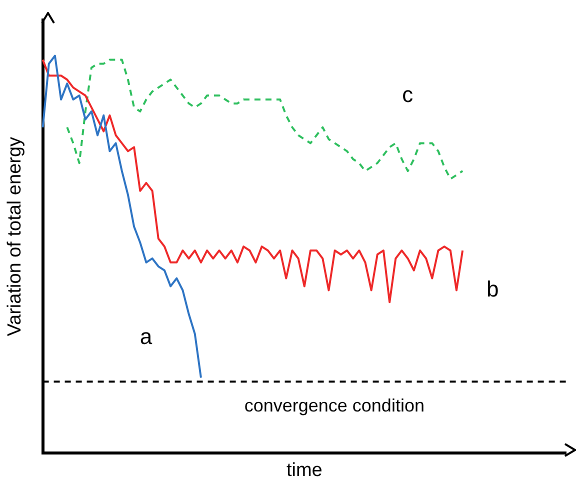 This screenshot has height=484, width=579. I want to click on series-label: a, so click(146, 336).